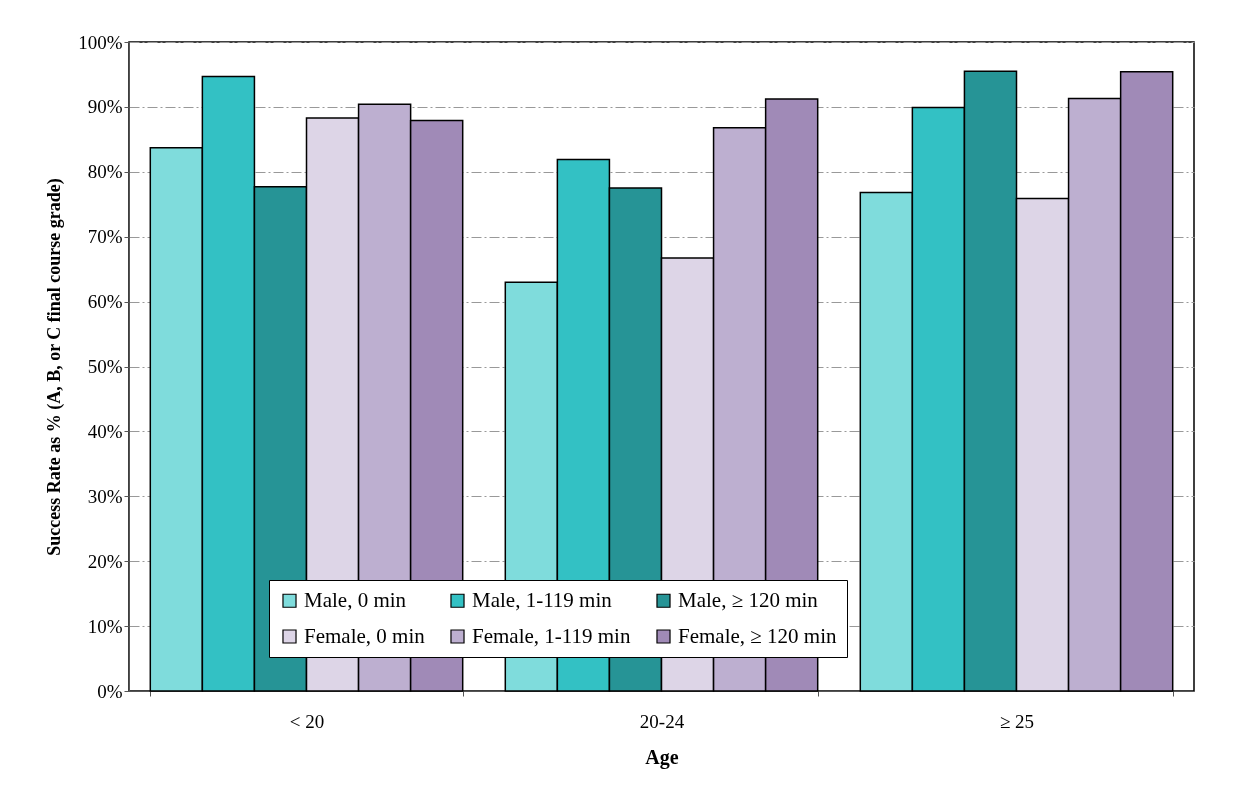  I want to click on y-tick-label: 70%, so click(105, 237).